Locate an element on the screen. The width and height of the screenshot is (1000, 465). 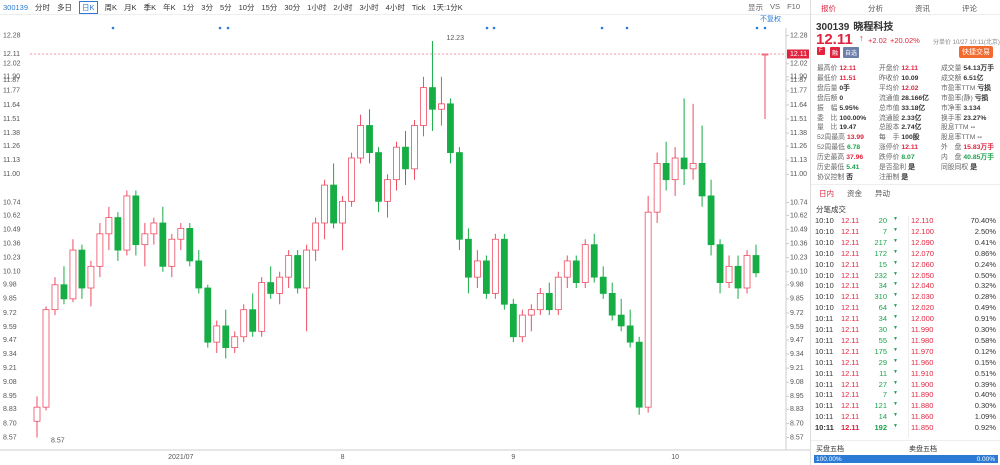
trade-volume: 232 is located at coordinates (880, 275).